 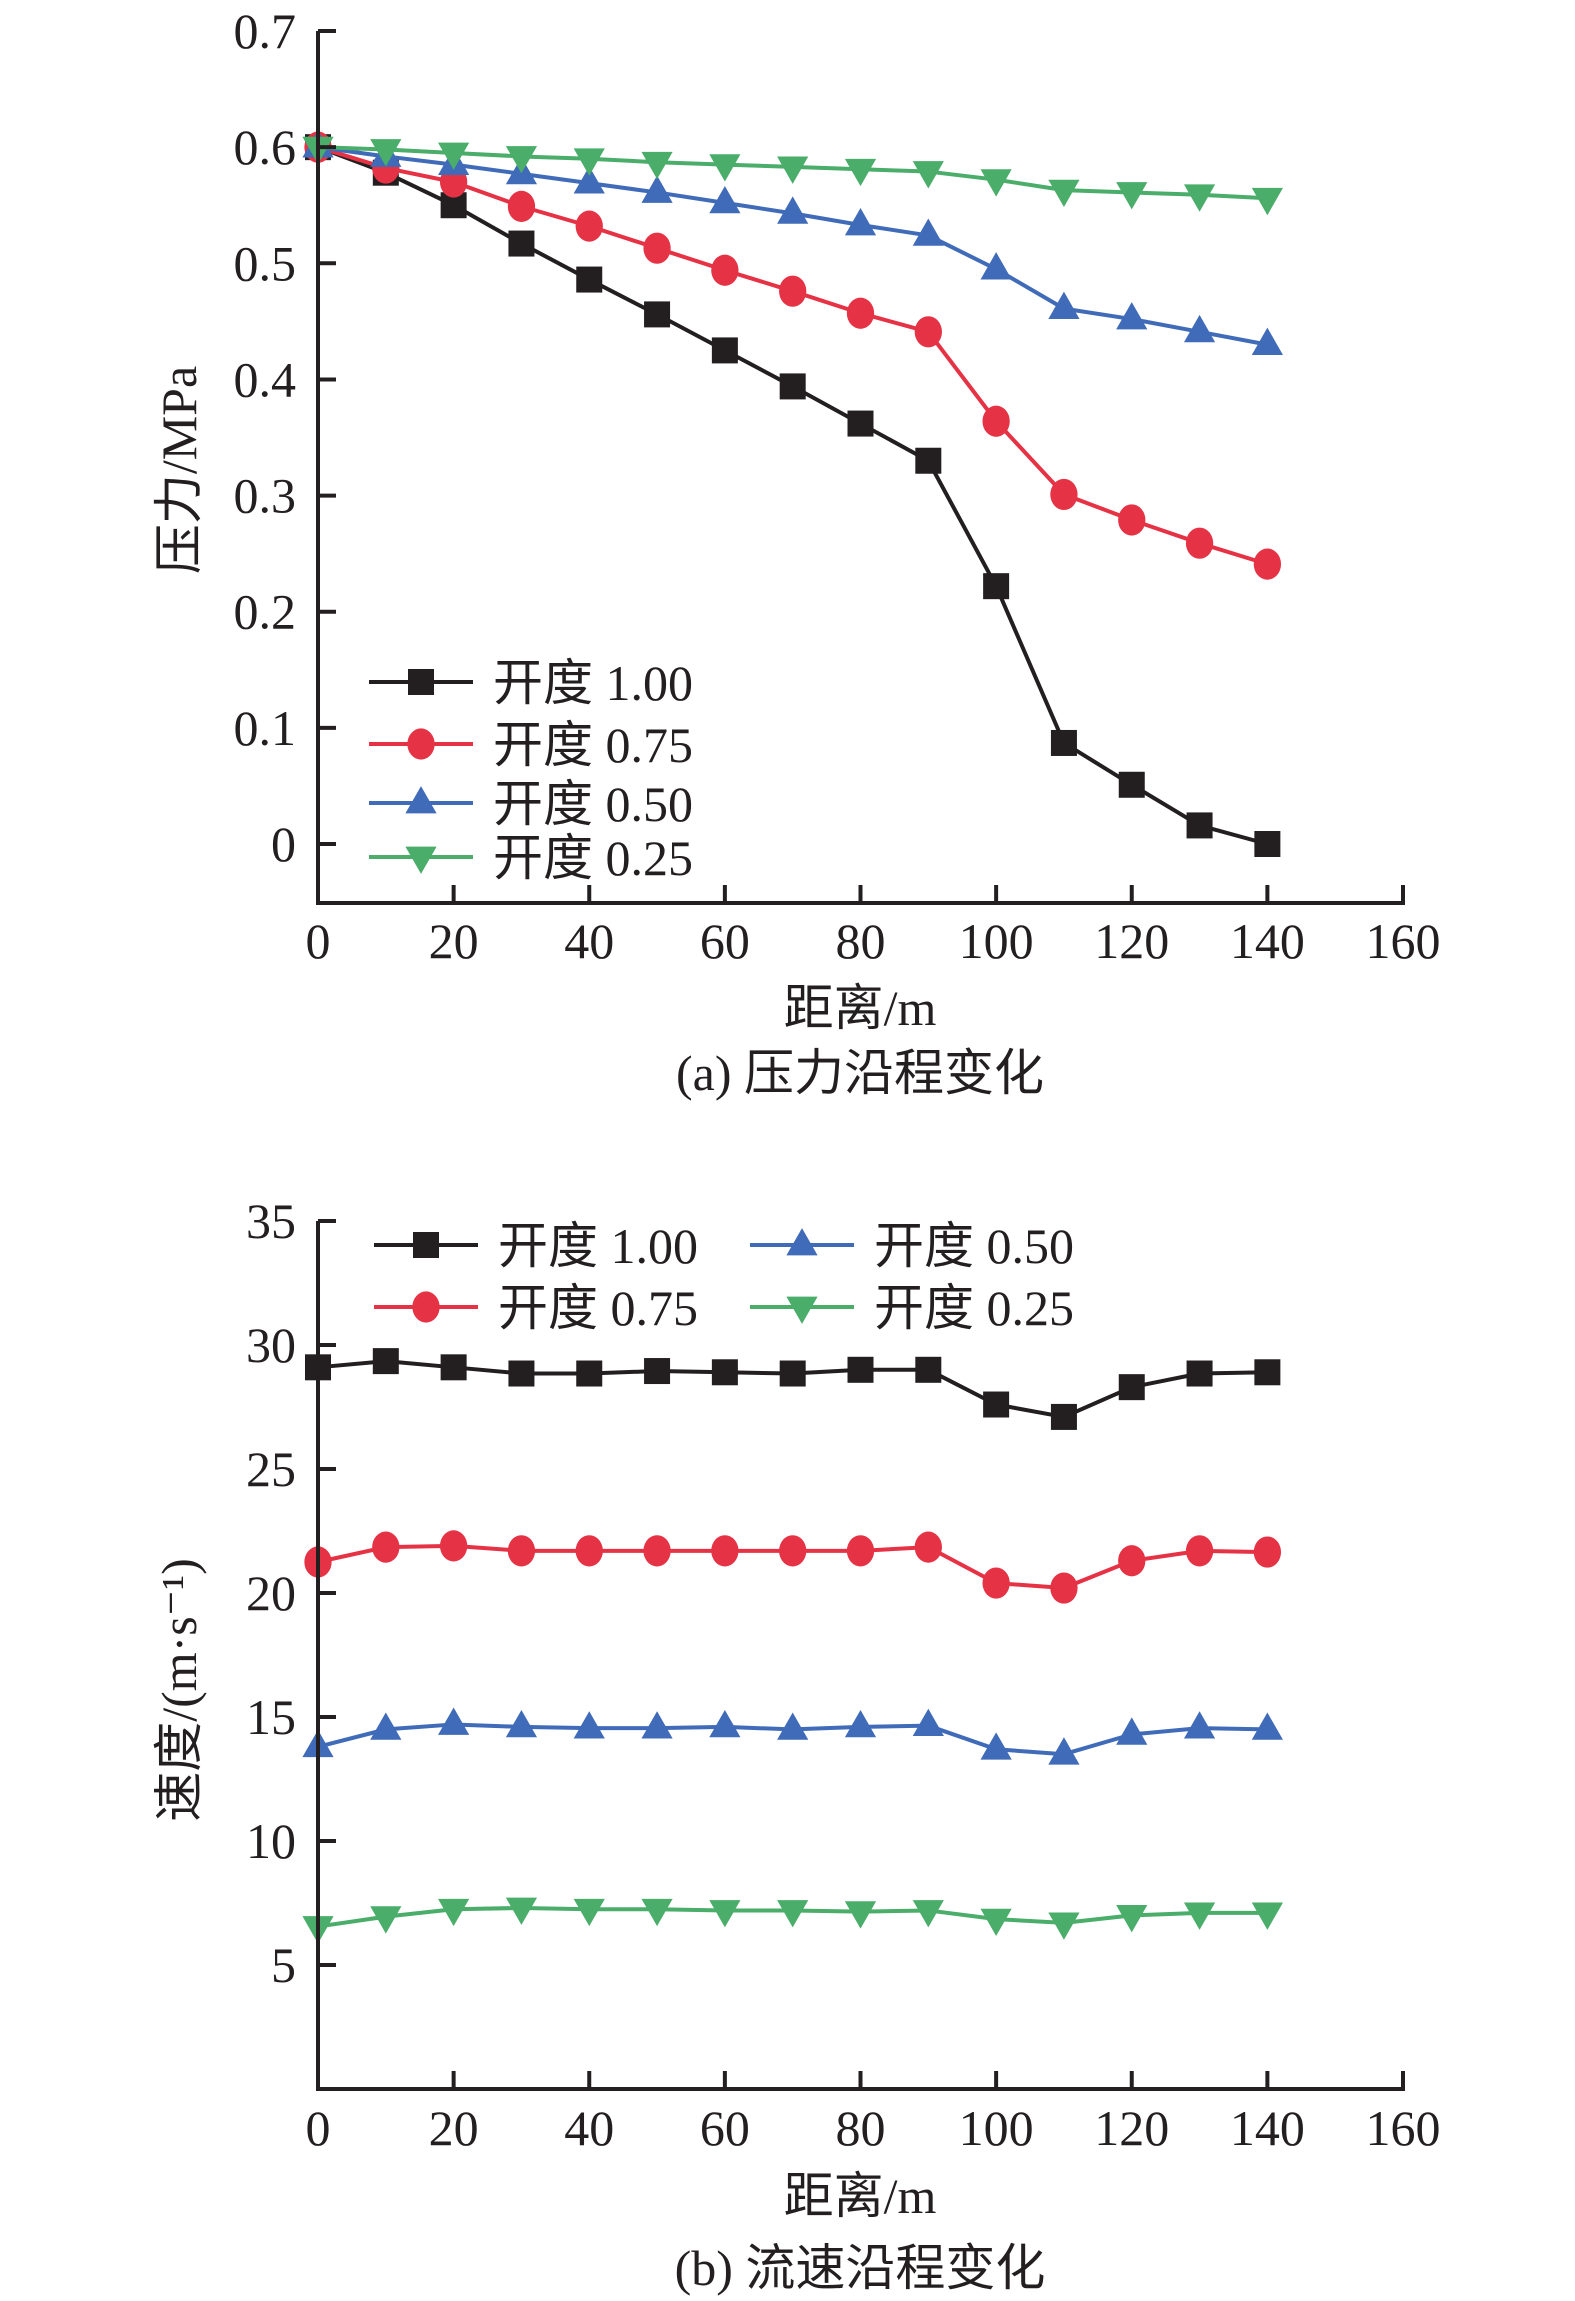 I want to click on pressure-y-axis-title: 压力/MPa, so click(x=179, y=470).